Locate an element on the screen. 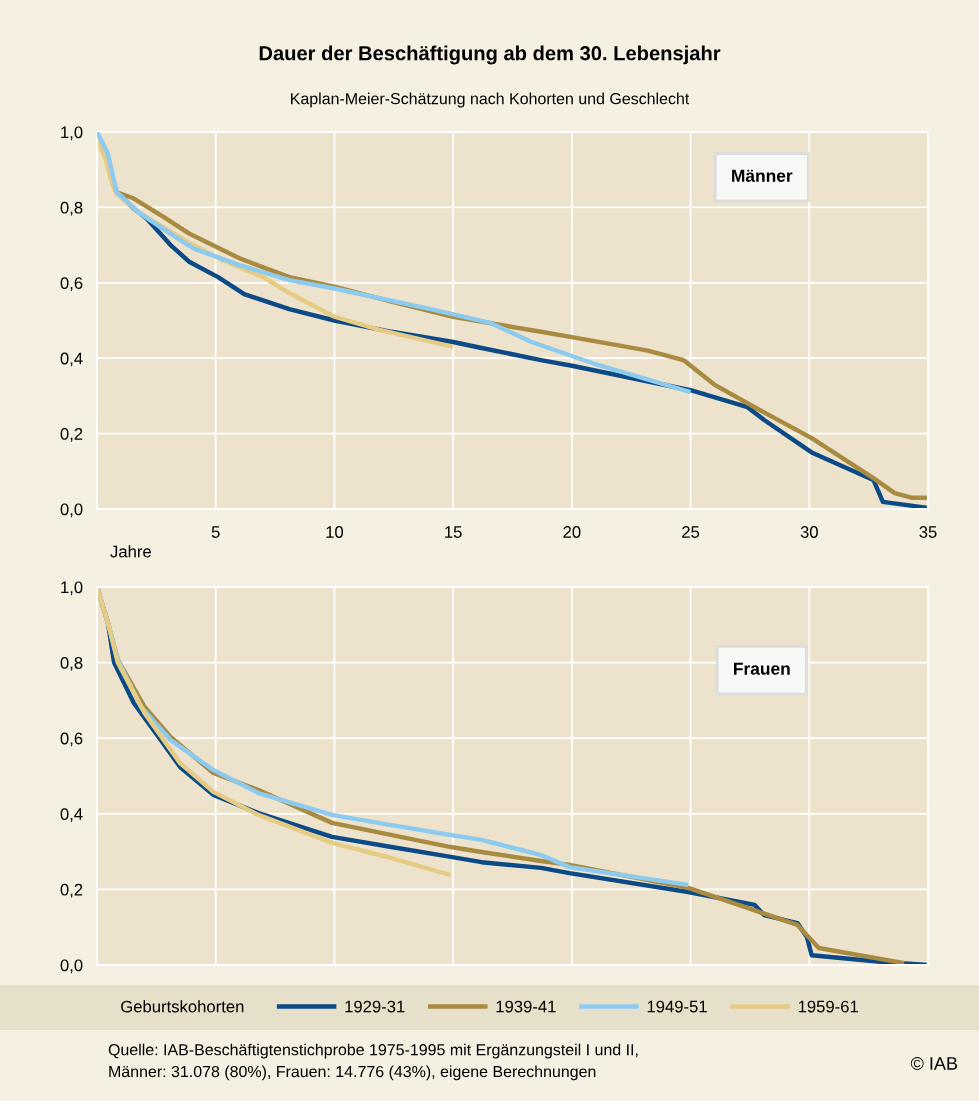  legend-label: 1929-31 is located at coordinates (375, 1006).